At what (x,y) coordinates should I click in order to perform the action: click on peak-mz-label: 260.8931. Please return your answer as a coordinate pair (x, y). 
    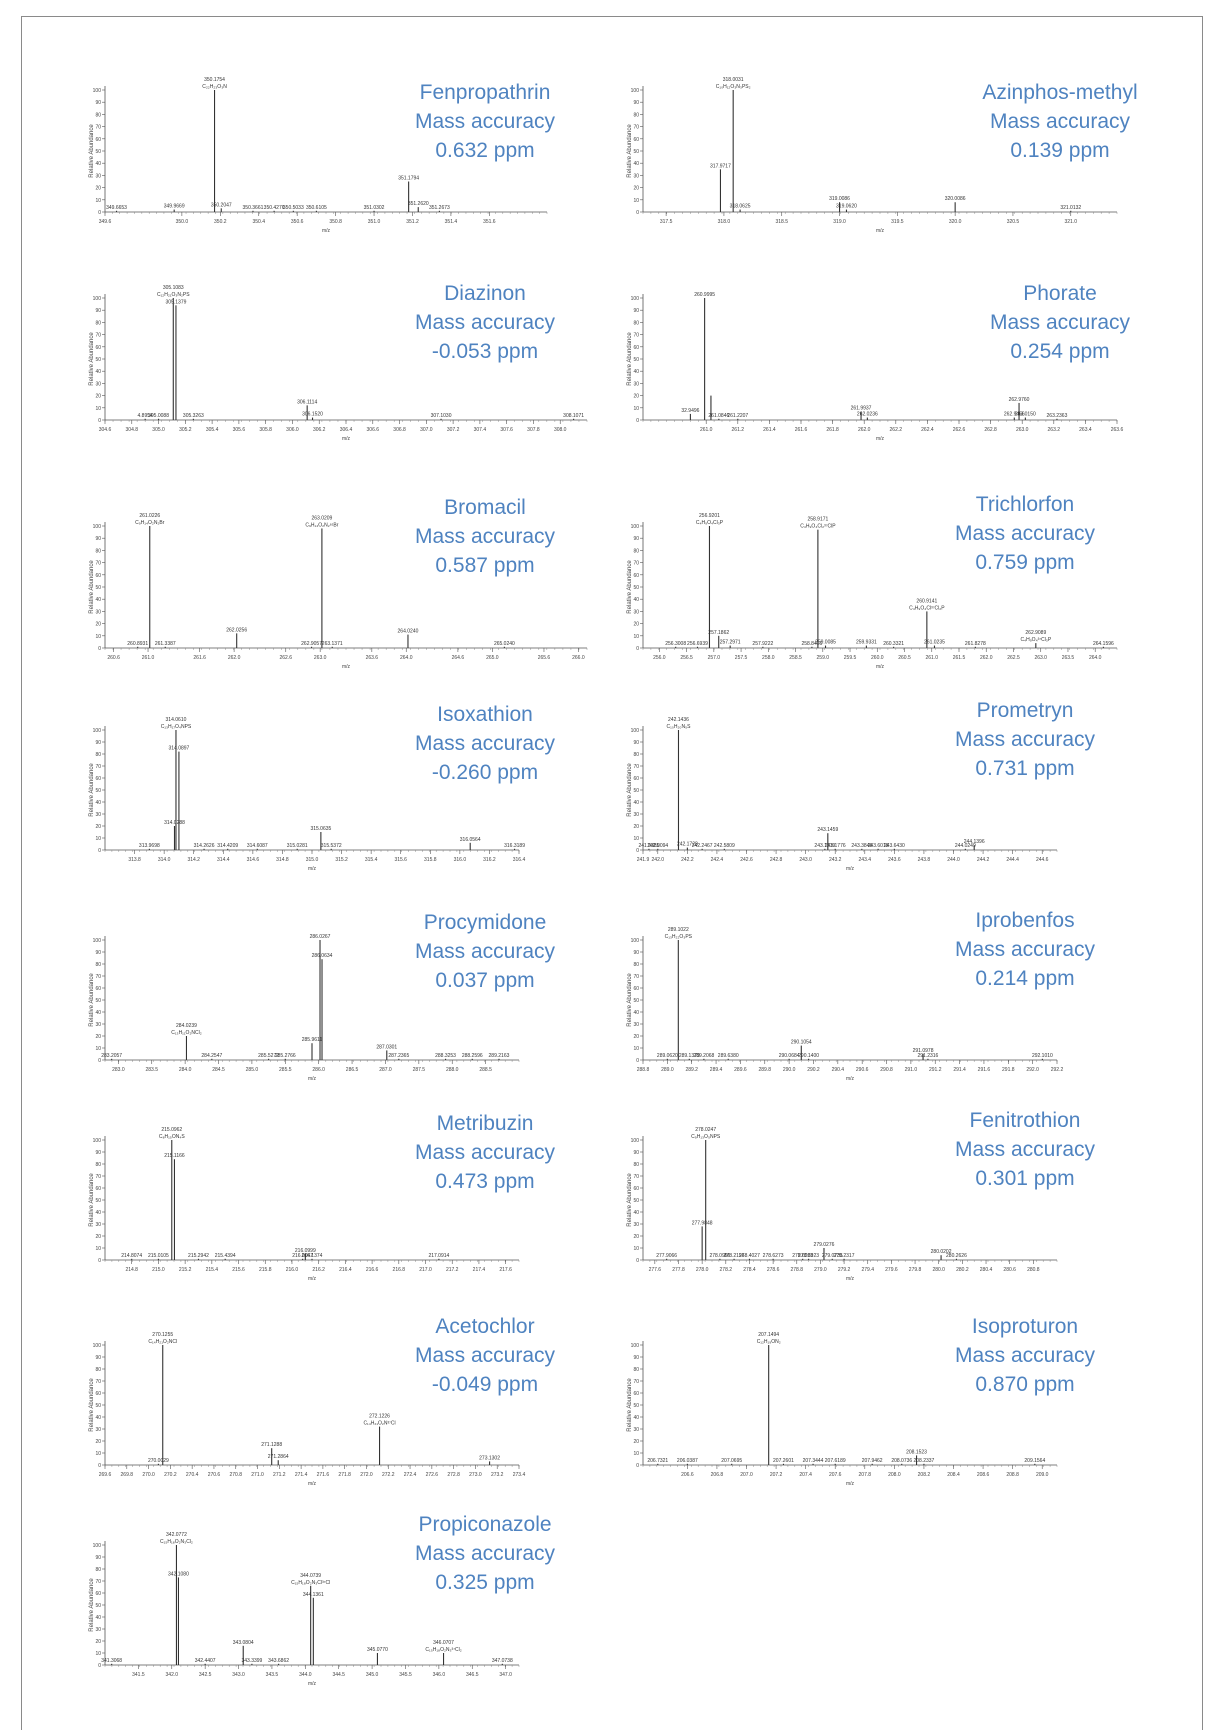
    Looking at the image, I should click on (137, 644).